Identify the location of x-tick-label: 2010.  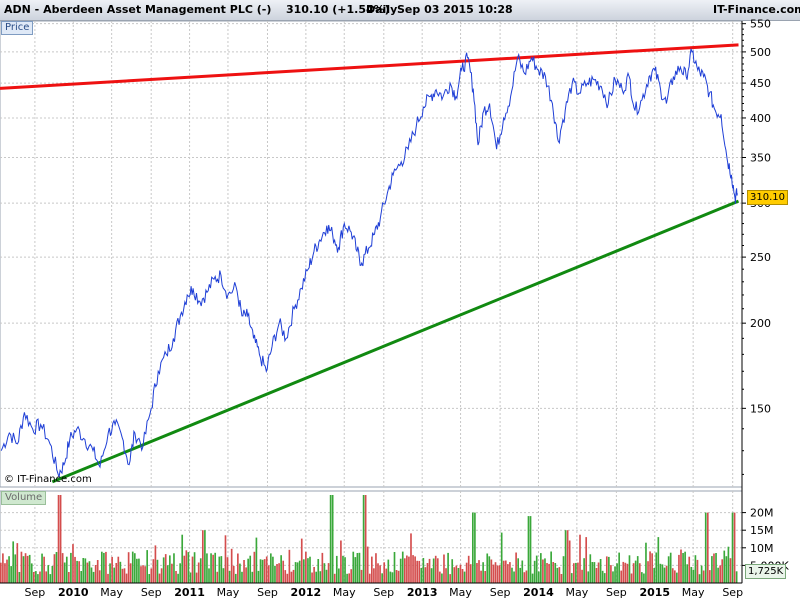
(73, 592).